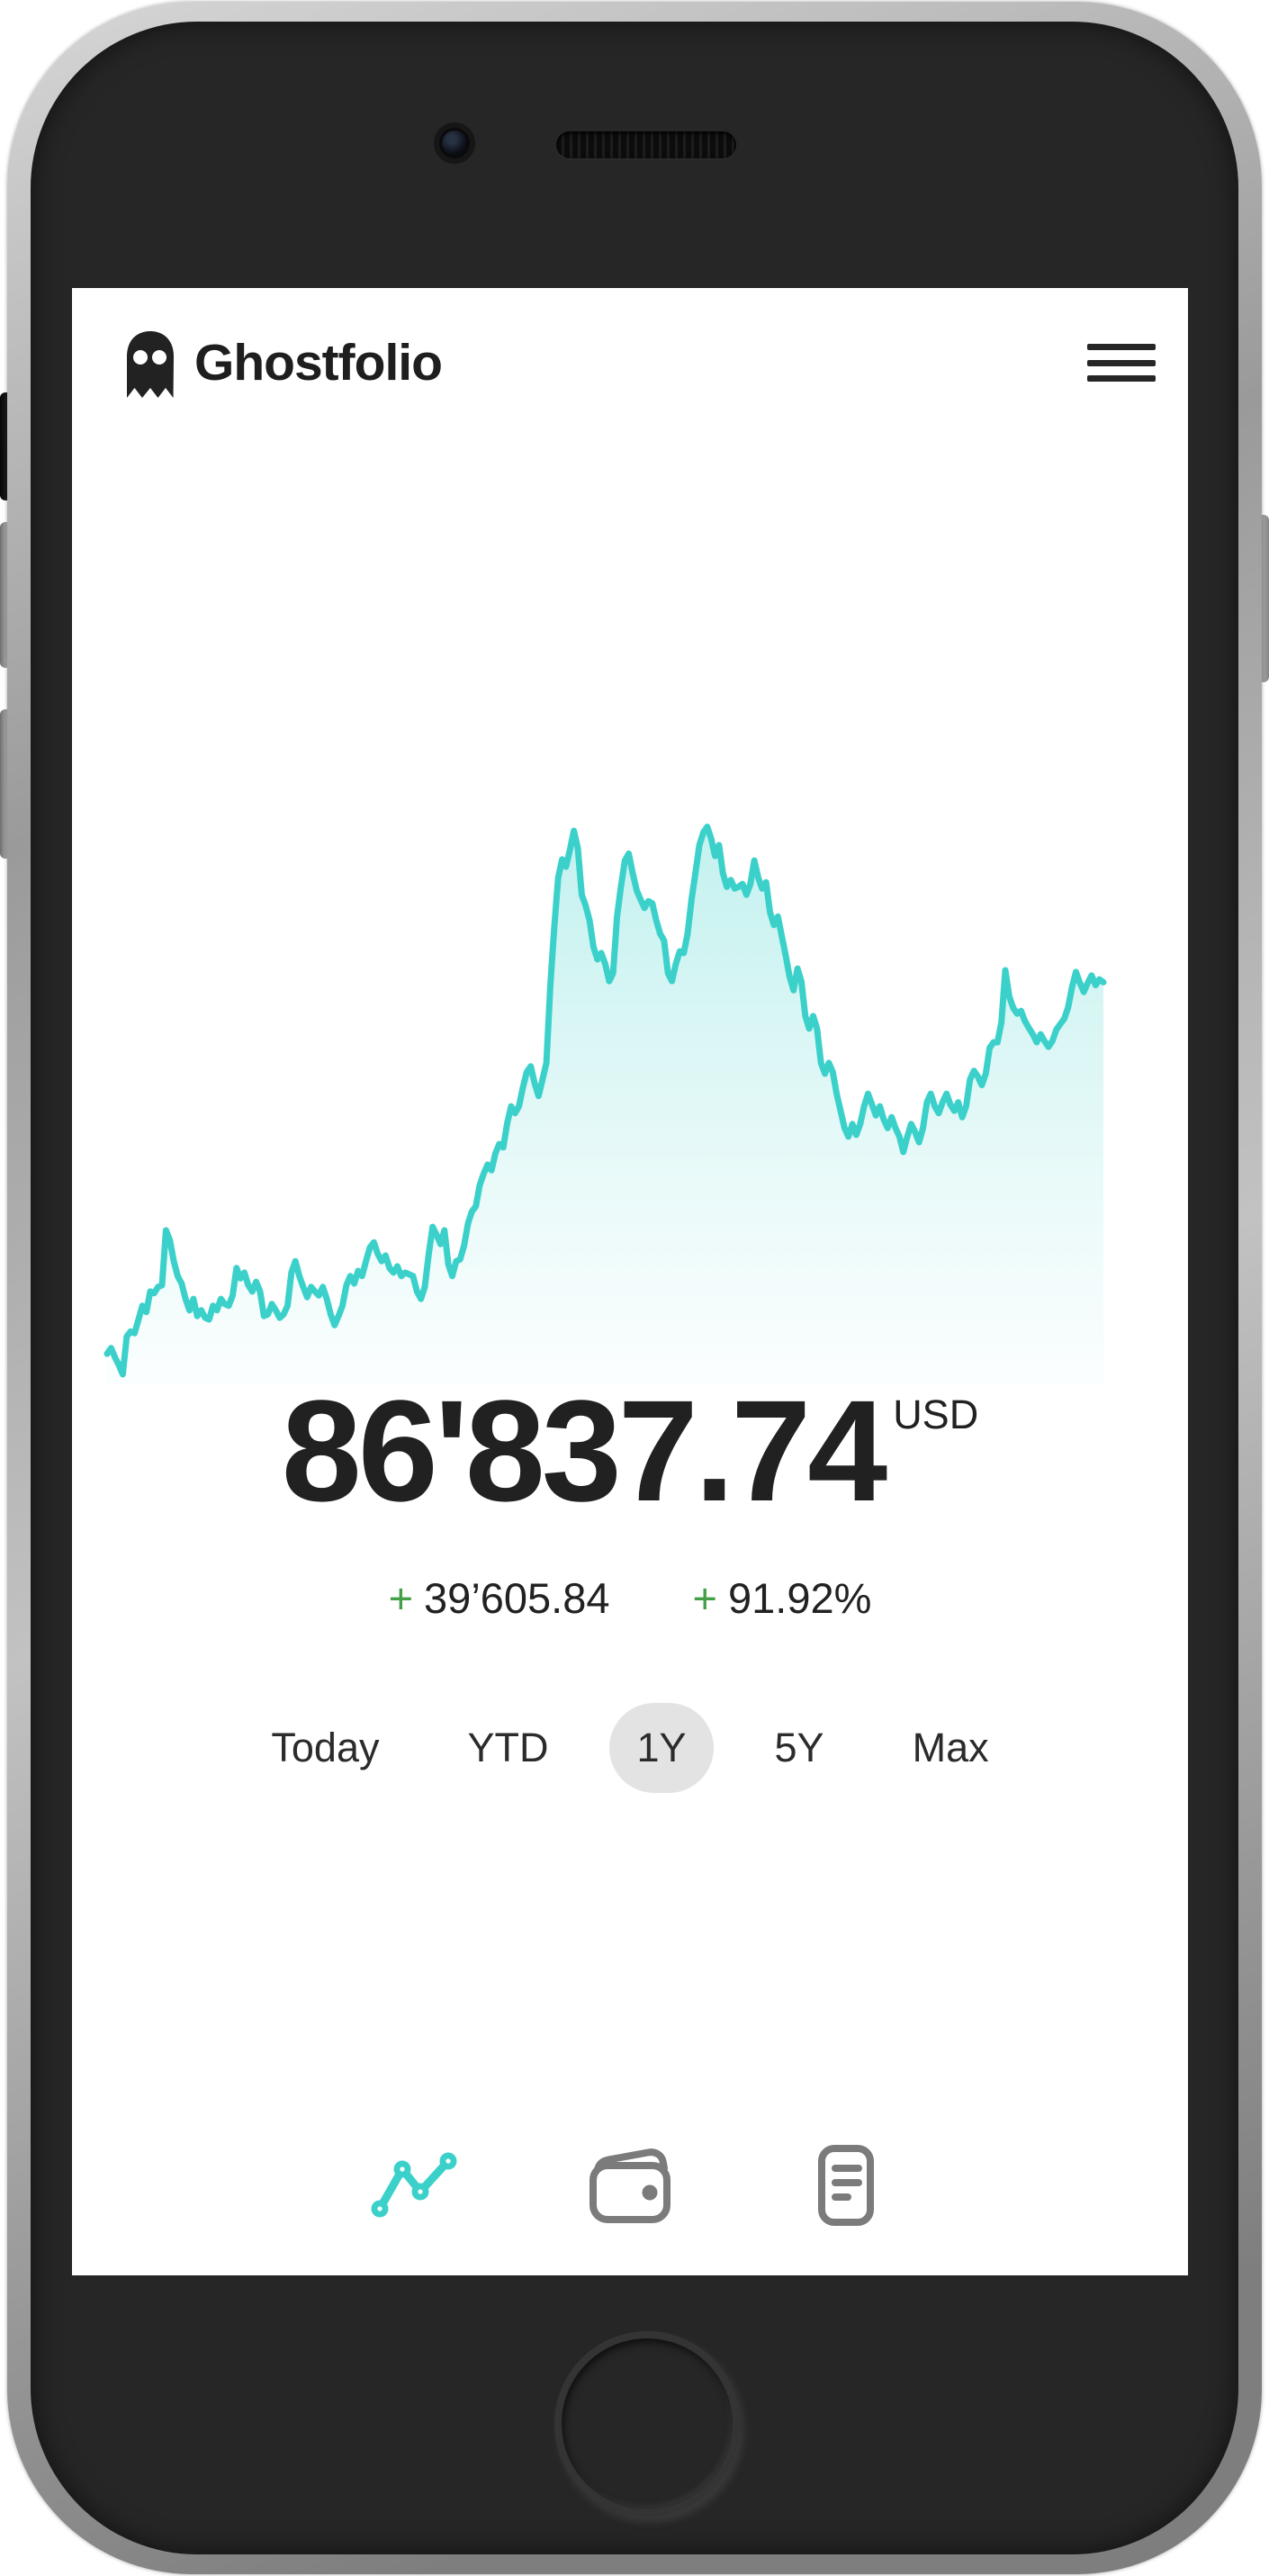 The image size is (1269, 2576). What do you see at coordinates (846, 2185) in the screenshot?
I see `tab-transactions-reader-icon` at bounding box center [846, 2185].